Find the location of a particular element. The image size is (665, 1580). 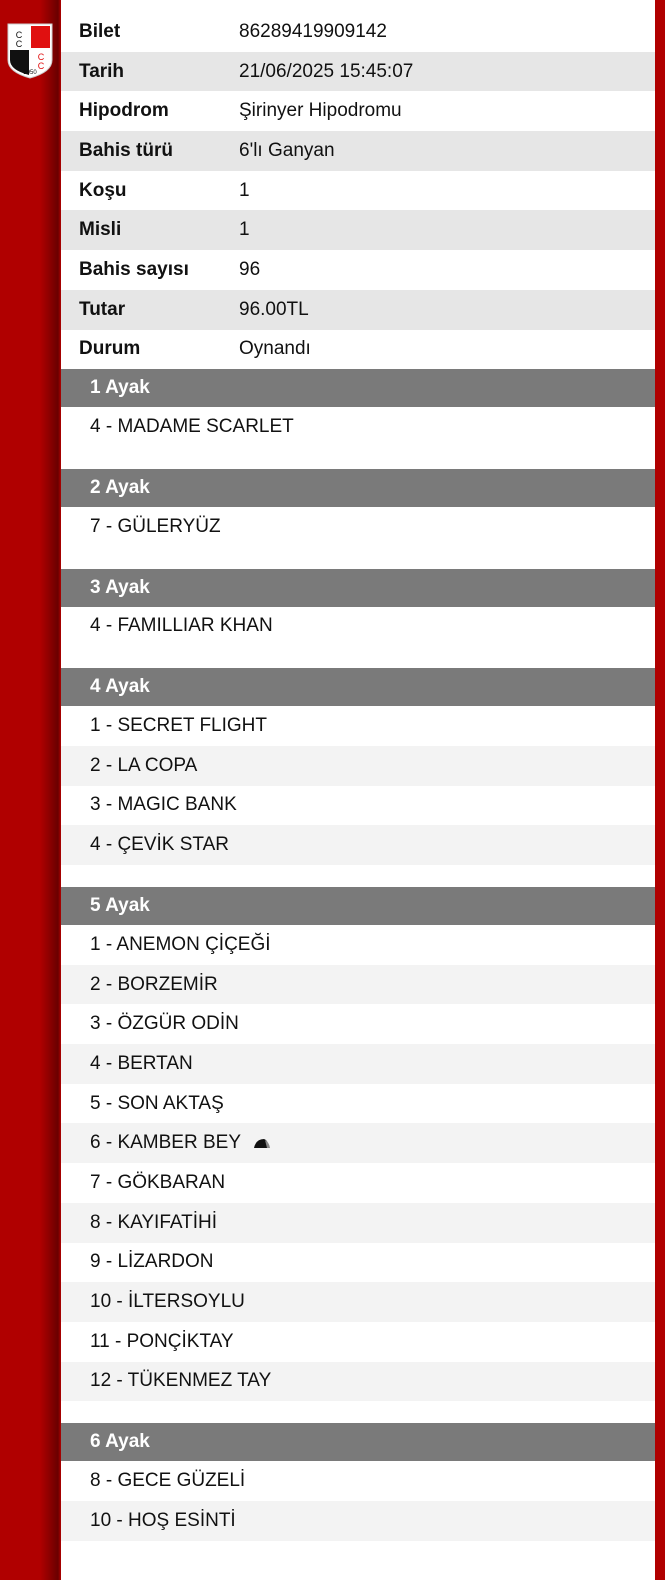

horse-item: 10 - HOŞ ESİNTİ is located at coordinates (358, 1520).